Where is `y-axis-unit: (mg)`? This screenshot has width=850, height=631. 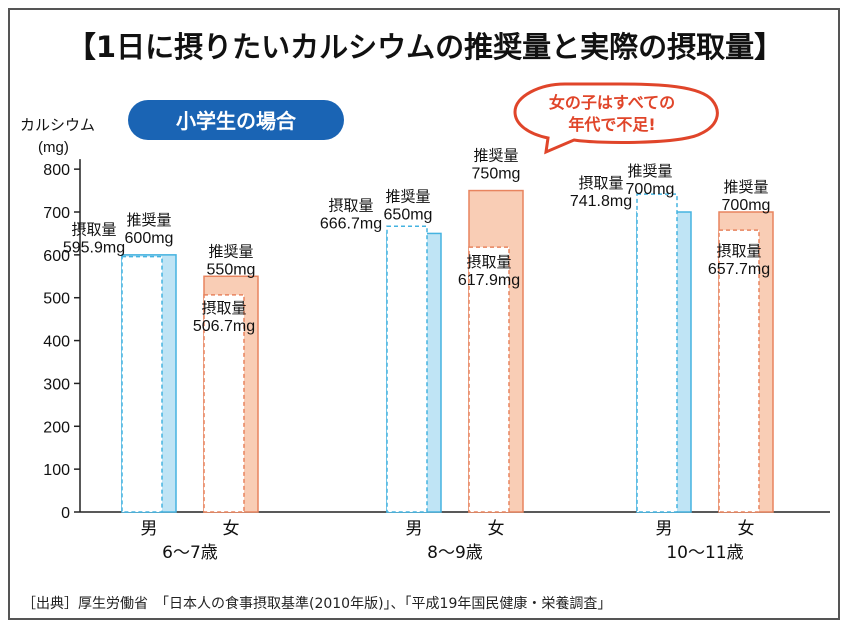
y-axis-unit: (mg) is located at coordinates (53, 147).